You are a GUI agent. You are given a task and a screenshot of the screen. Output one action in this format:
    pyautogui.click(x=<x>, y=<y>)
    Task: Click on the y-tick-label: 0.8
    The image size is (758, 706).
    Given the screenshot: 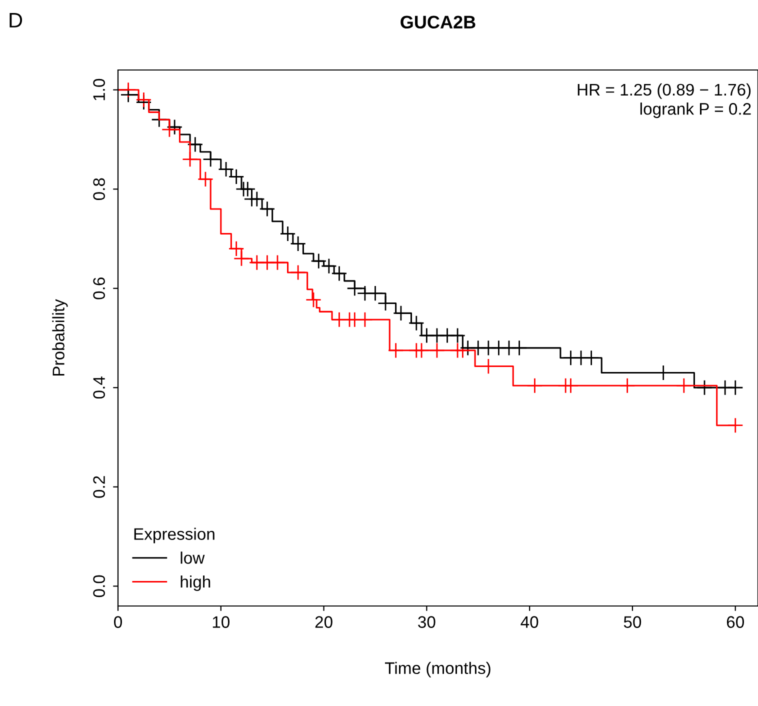 What is the action you would take?
    pyautogui.click(x=99, y=189)
    